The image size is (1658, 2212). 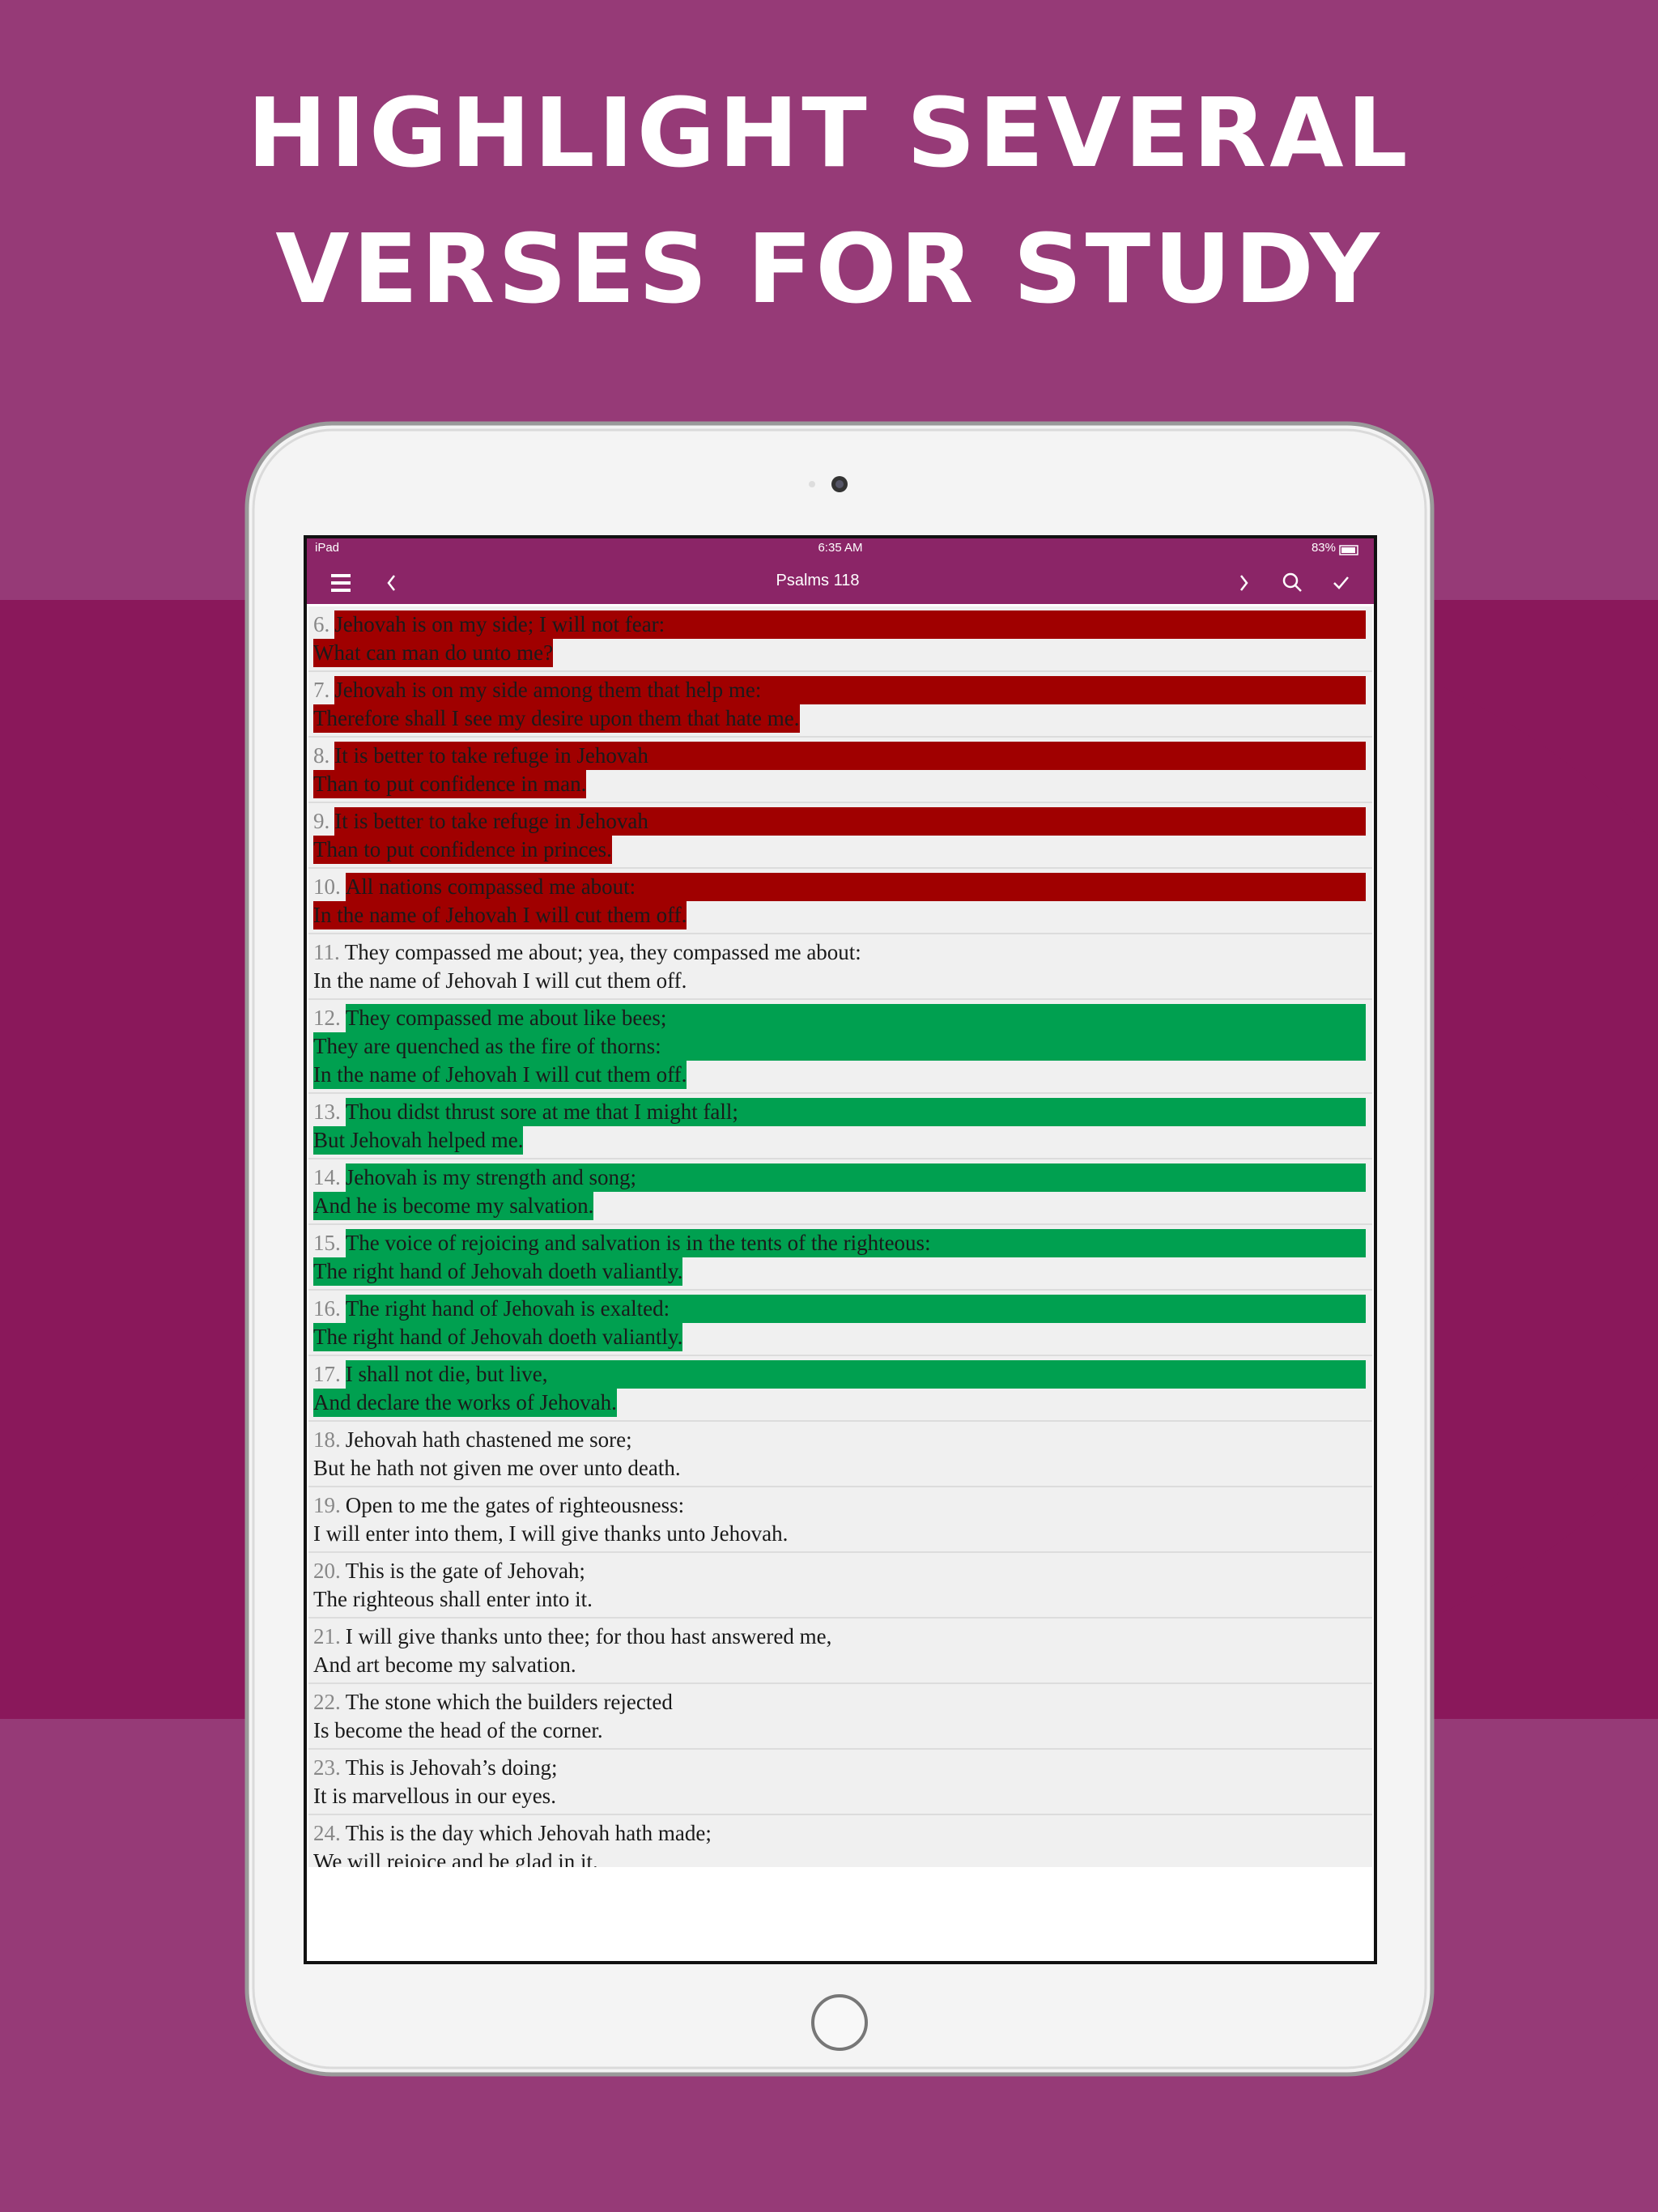 I want to click on verse-text: I shall not die, but live,, so click(x=855, y=1374).